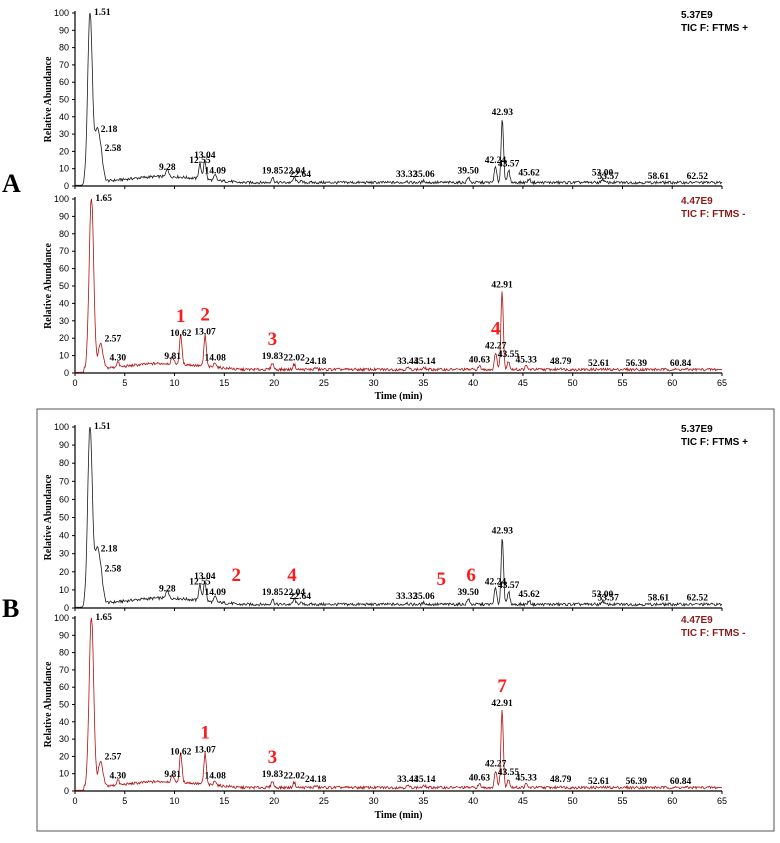 The height and width of the screenshot is (843, 780). I want to click on peak-label: 1.51, so click(102, 13).